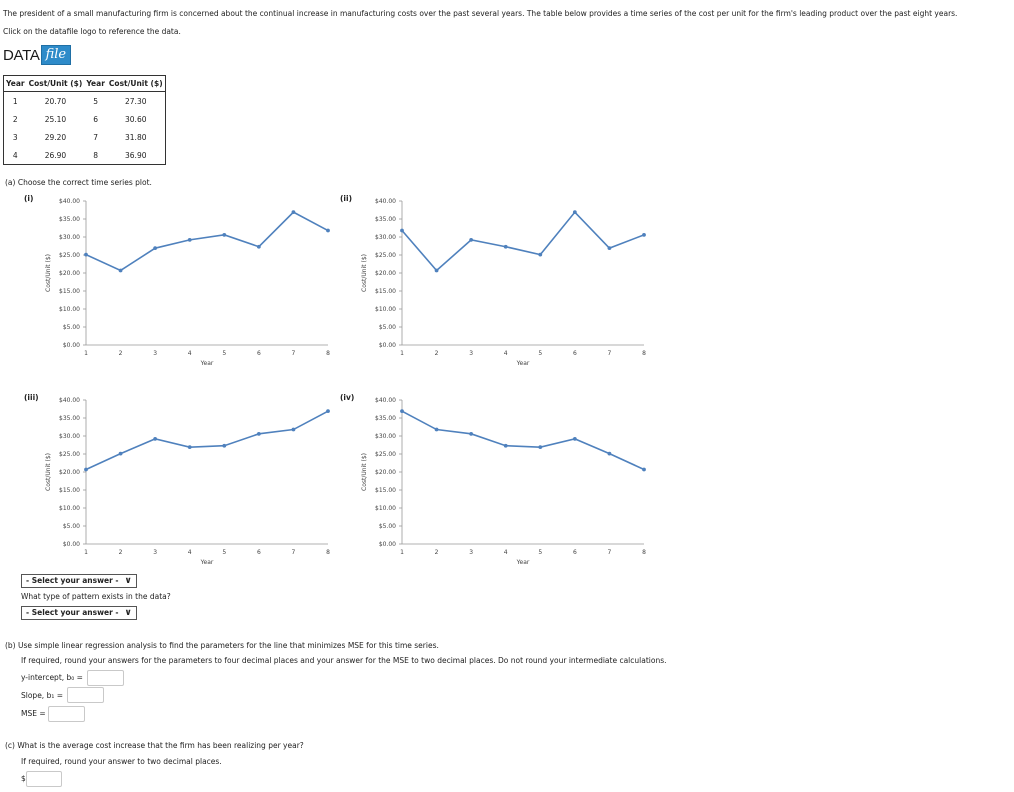 Image resolution: width=1014 pixels, height=792 pixels. Describe the element at coordinates (128, 613) in the screenshot. I see `chevron-down-icon: ∨` at that location.